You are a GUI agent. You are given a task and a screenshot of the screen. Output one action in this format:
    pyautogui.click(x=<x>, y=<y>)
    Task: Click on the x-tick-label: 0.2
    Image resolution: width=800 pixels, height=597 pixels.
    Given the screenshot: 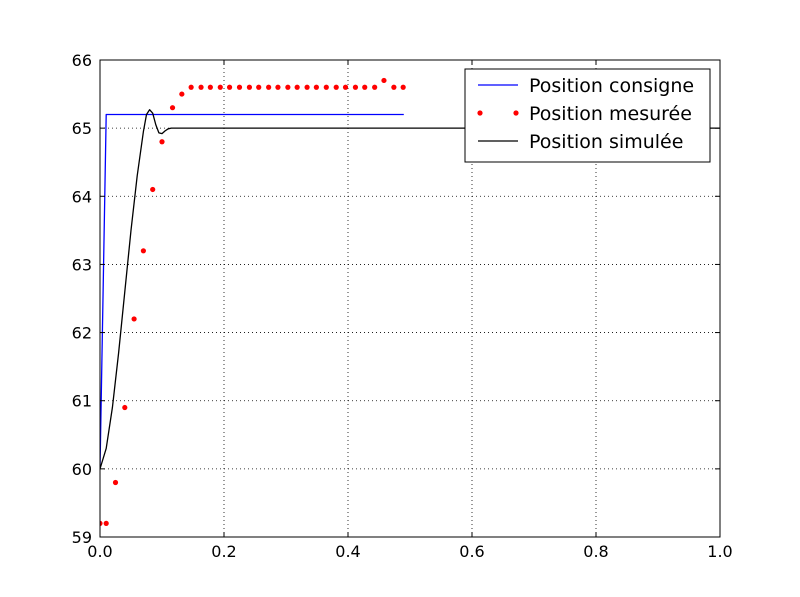 What is the action you would take?
    pyautogui.click(x=223, y=551)
    